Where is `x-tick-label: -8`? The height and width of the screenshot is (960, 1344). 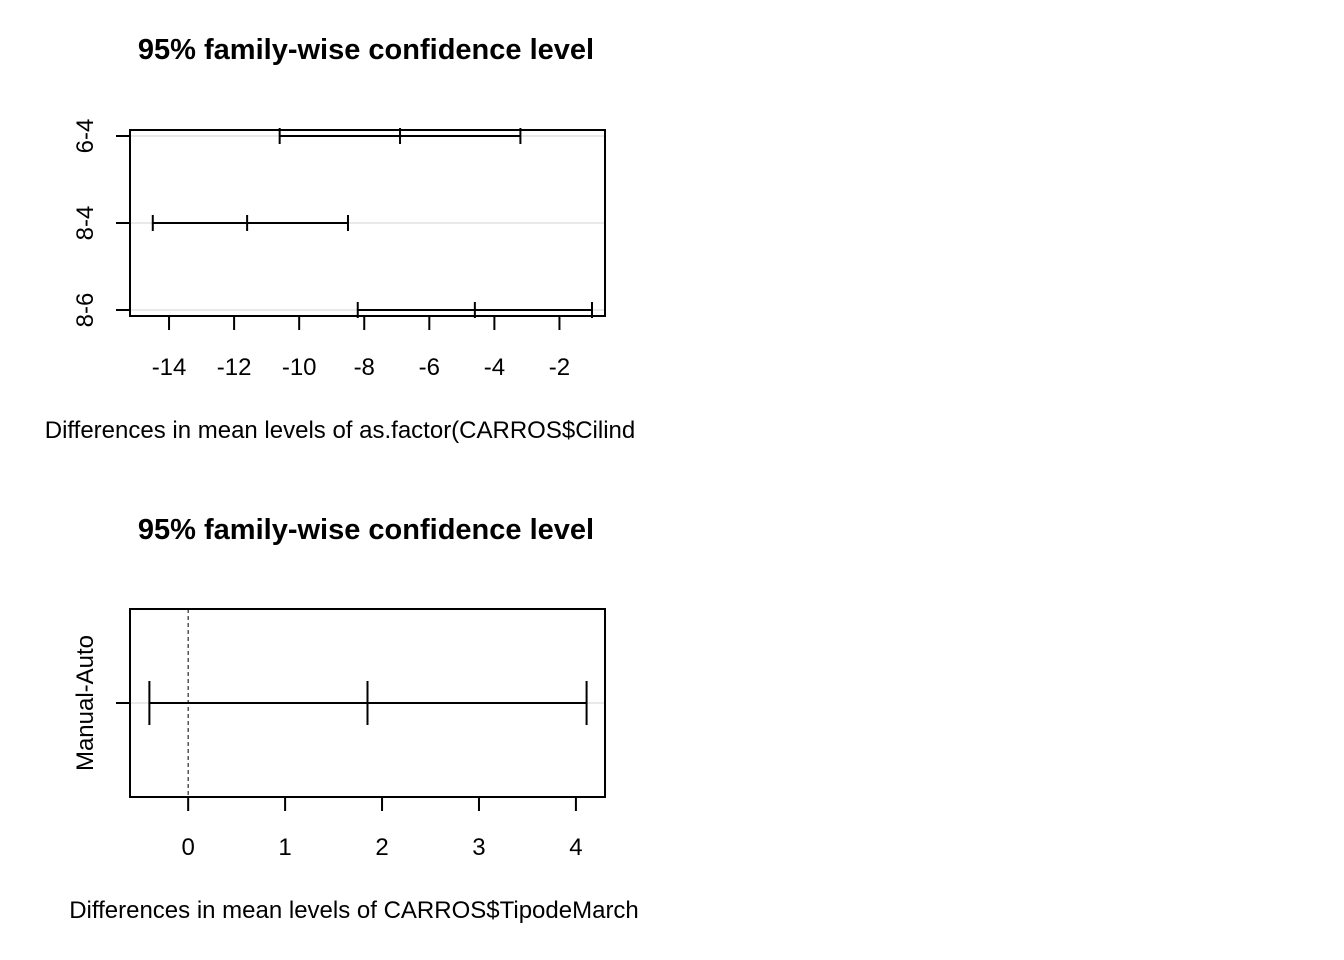
x-tick-label: -8 is located at coordinates (364, 367).